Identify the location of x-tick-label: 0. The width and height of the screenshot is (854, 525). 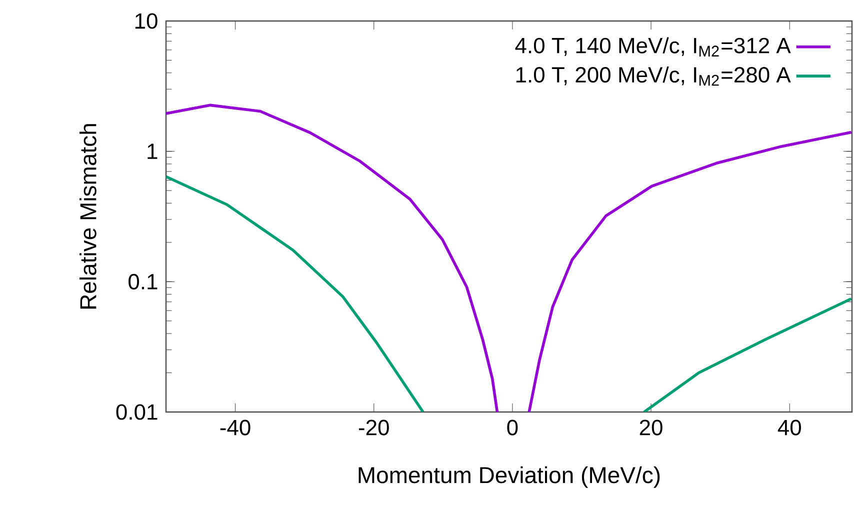
(512, 428).